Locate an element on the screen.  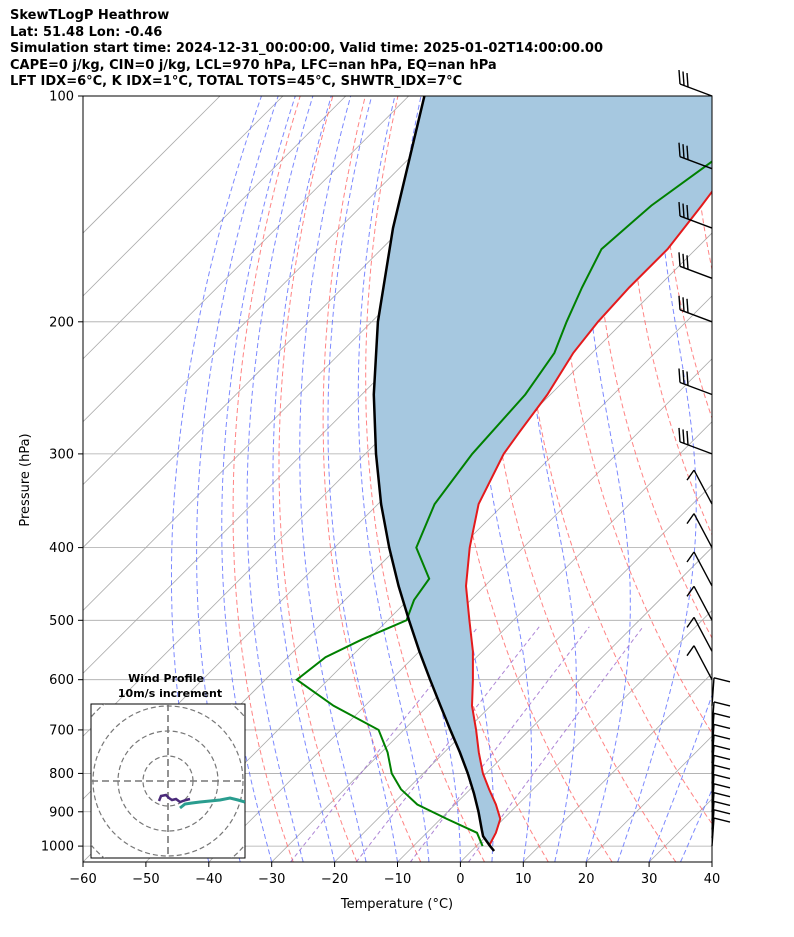
parcel-path-line is located at coordinates (434, 474).